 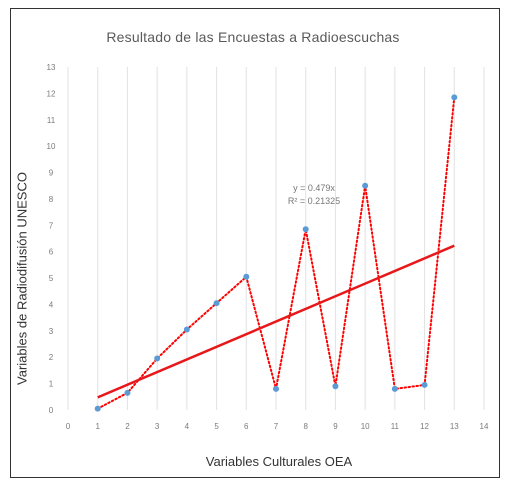 What do you see at coordinates (276, 426) in the screenshot?
I see `x-tick-label: 7` at bounding box center [276, 426].